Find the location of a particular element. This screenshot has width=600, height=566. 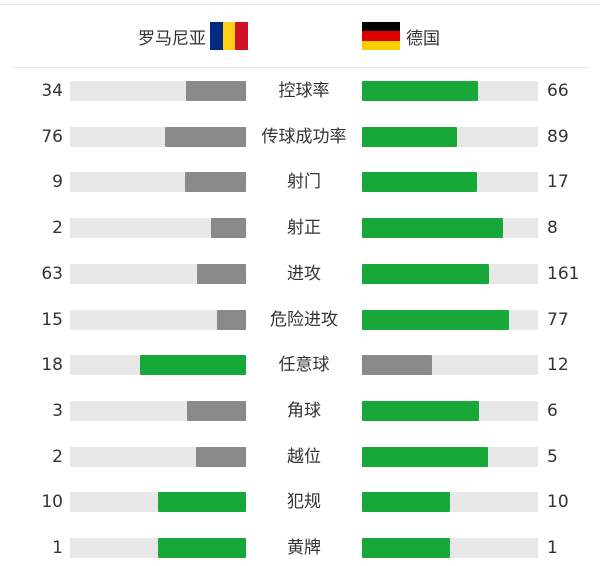

away-team-name: 德国 is located at coordinates (423, 38).